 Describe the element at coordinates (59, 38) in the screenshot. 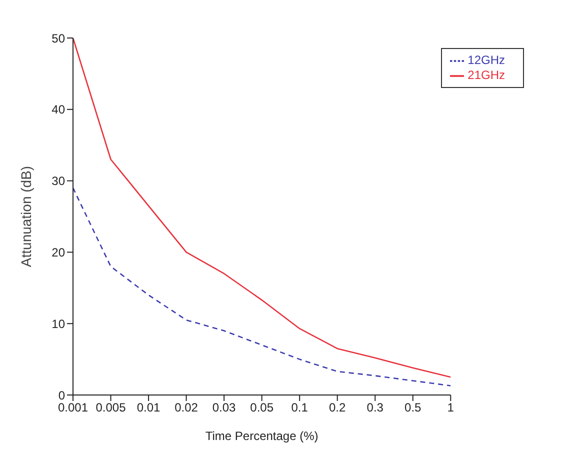

I see `y-tick-label: 50` at that location.